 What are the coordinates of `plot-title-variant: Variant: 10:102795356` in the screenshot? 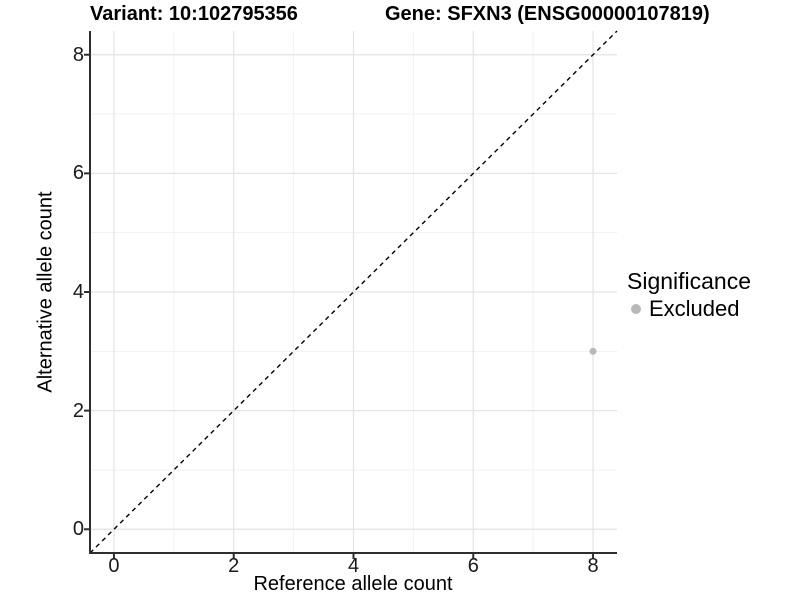 It's located at (194, 14).